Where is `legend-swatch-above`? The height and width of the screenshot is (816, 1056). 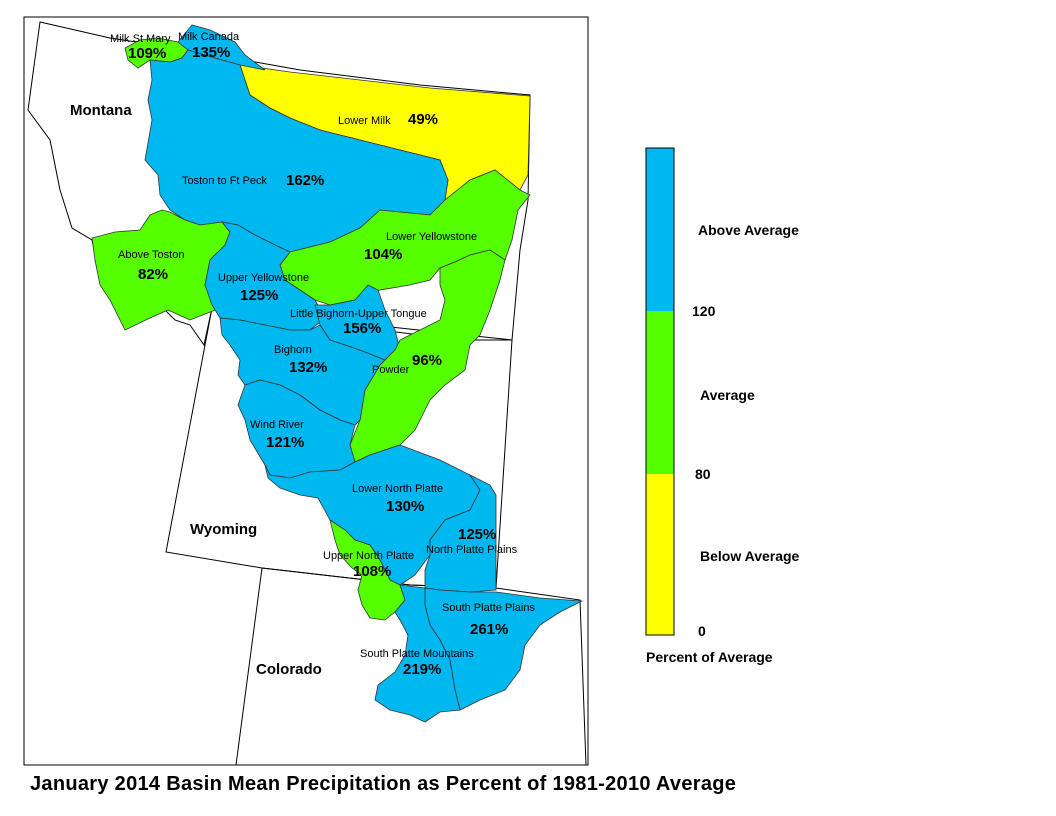 legend-swatch-above is located at coordinates (660, 229).